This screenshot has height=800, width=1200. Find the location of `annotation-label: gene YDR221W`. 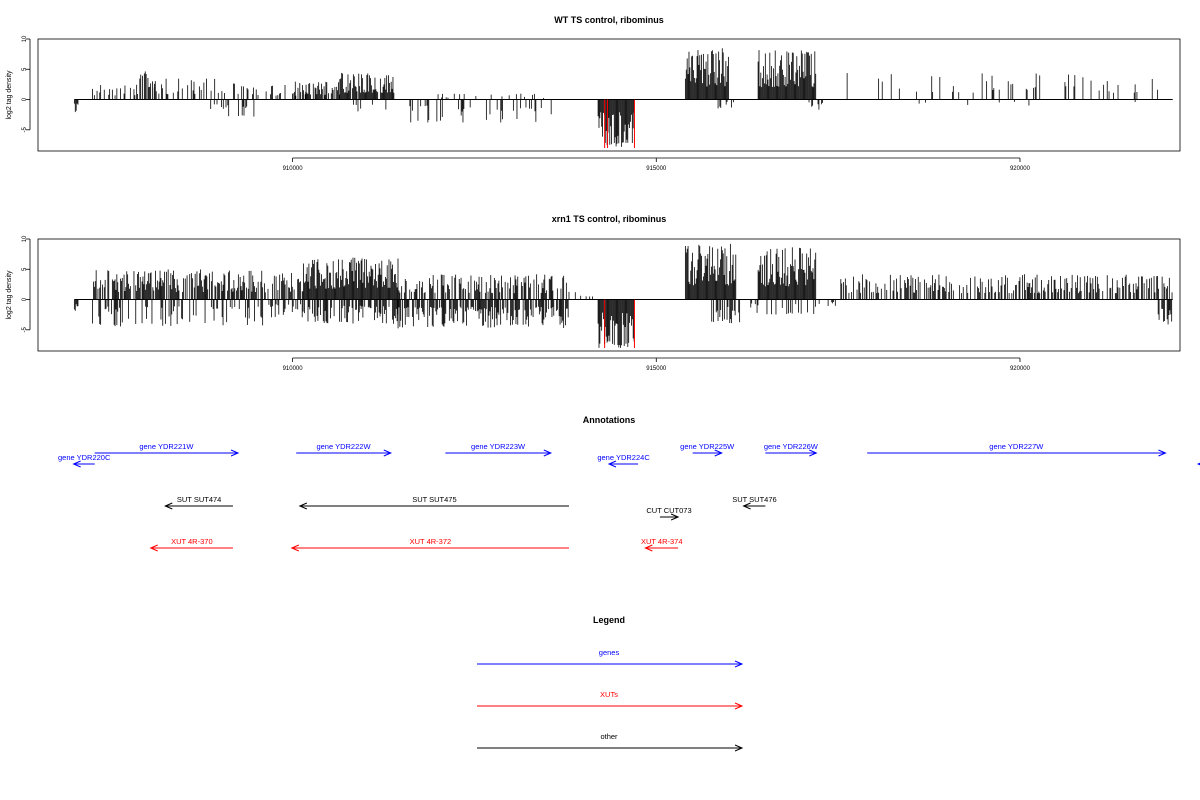

annotation-label: gene YDR221W is located at coordinates (166, 446).